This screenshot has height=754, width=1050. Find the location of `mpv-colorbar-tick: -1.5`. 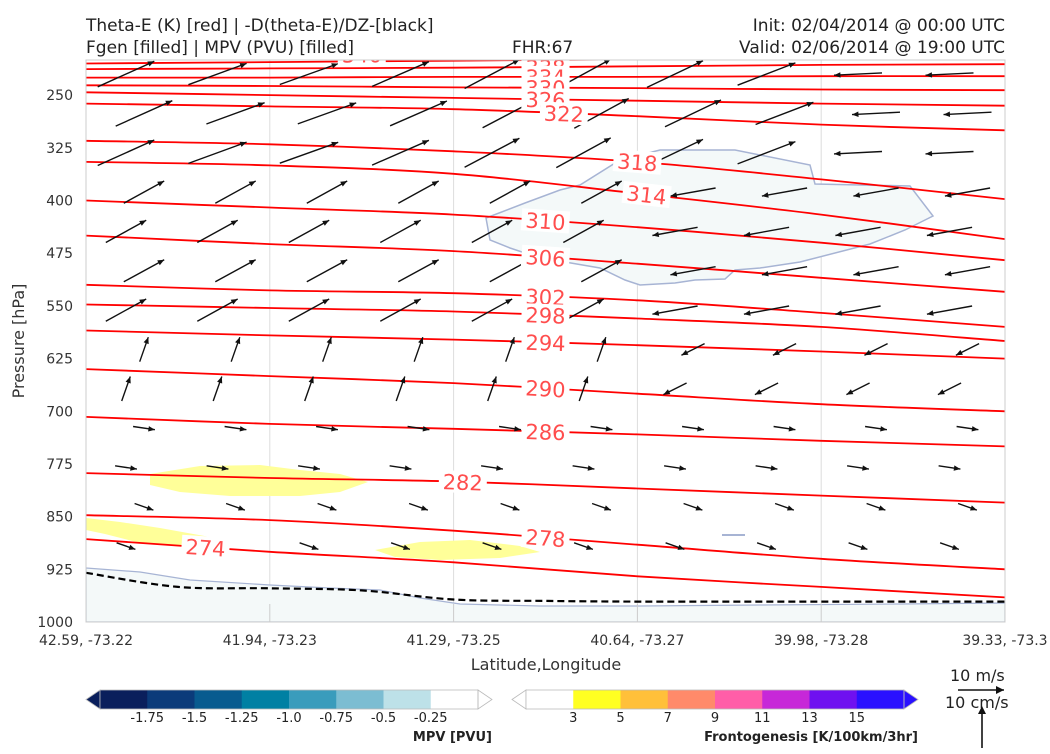

mpv-colorbar-tick: -1.5 is located at coordinates (194, 718).